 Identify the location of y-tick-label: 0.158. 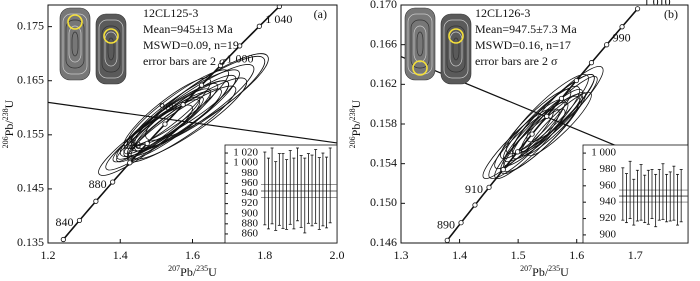
(383, 123).